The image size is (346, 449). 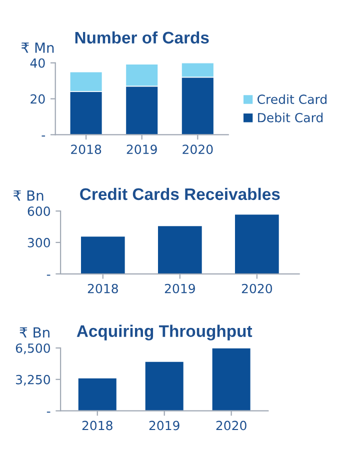 I want to click on chart-title: Number of Cards, so click(x=142, y=37).